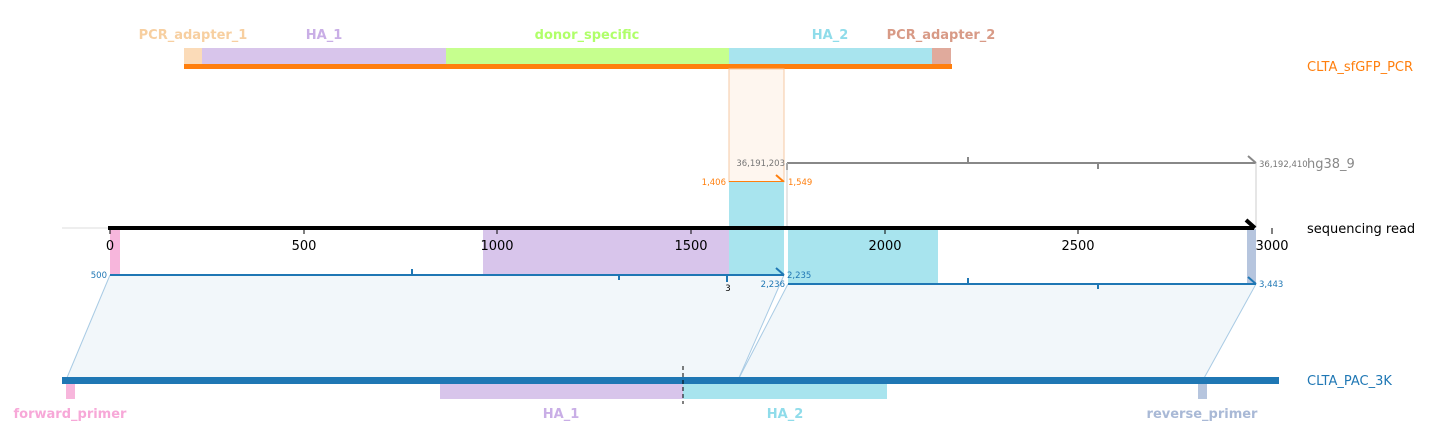 The width and height of the screenshot is (1433, 448). Describe the element at coordinates (884, 246) in the screenshot. I see `read-tick-label: 2000` at that location.